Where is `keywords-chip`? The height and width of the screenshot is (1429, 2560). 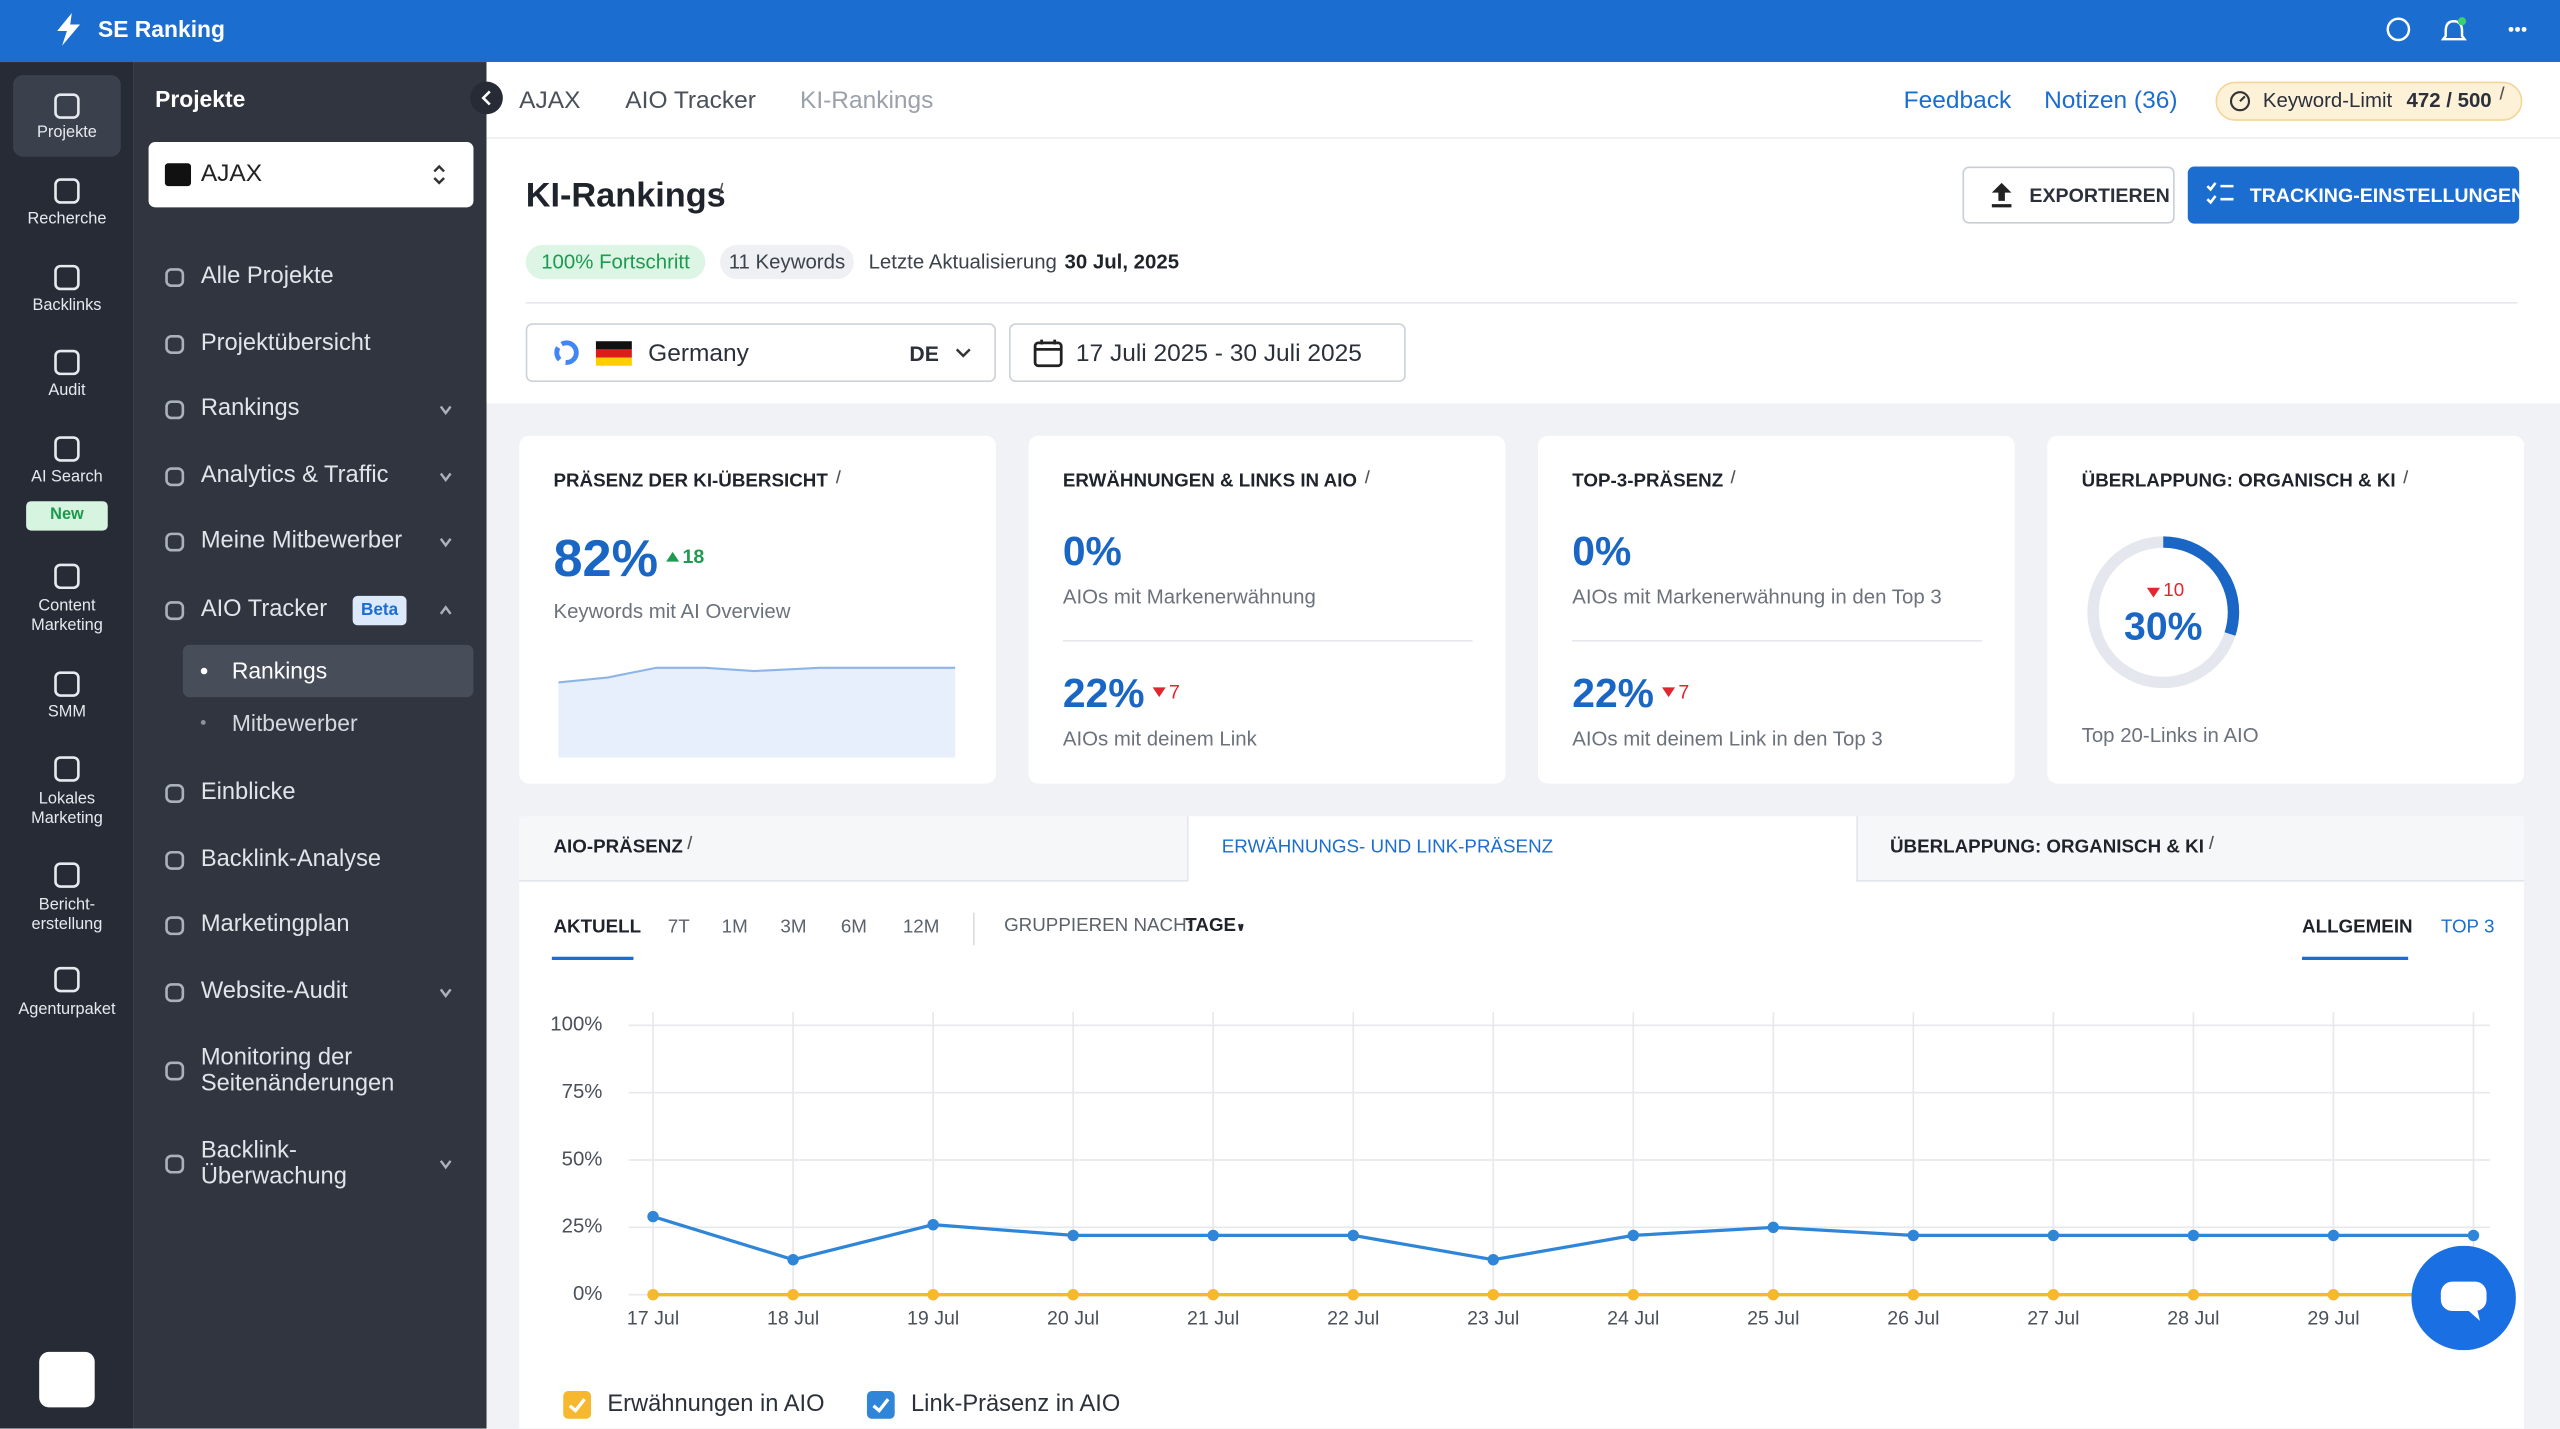 keywords-chip is located at coordinates (787, 262).